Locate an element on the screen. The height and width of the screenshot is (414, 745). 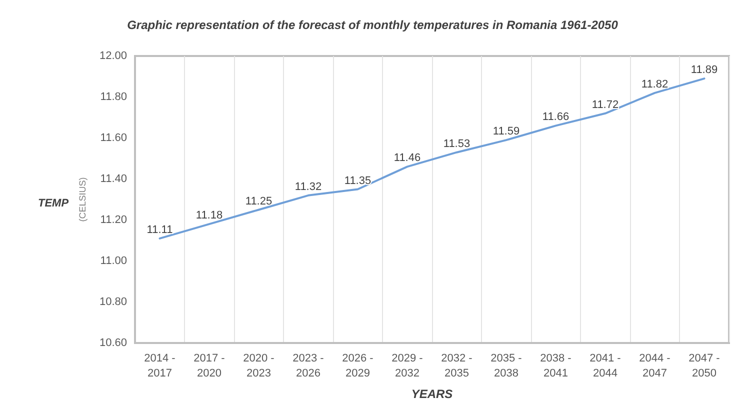
chart-title: Graphic representation of the forecast of monthly temperatures in Romania 1961-2050 is located at coordinates (372, 25).